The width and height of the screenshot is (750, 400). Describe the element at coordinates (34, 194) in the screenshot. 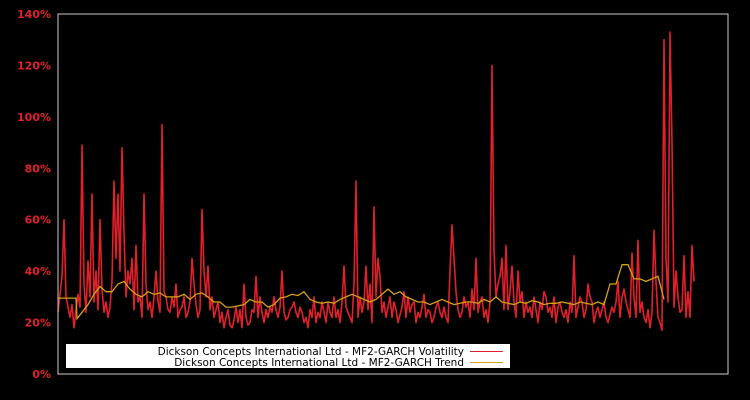

I see `y-axis: 0% 20% 40% 60% 80% 100% 120% 140%` at that location.